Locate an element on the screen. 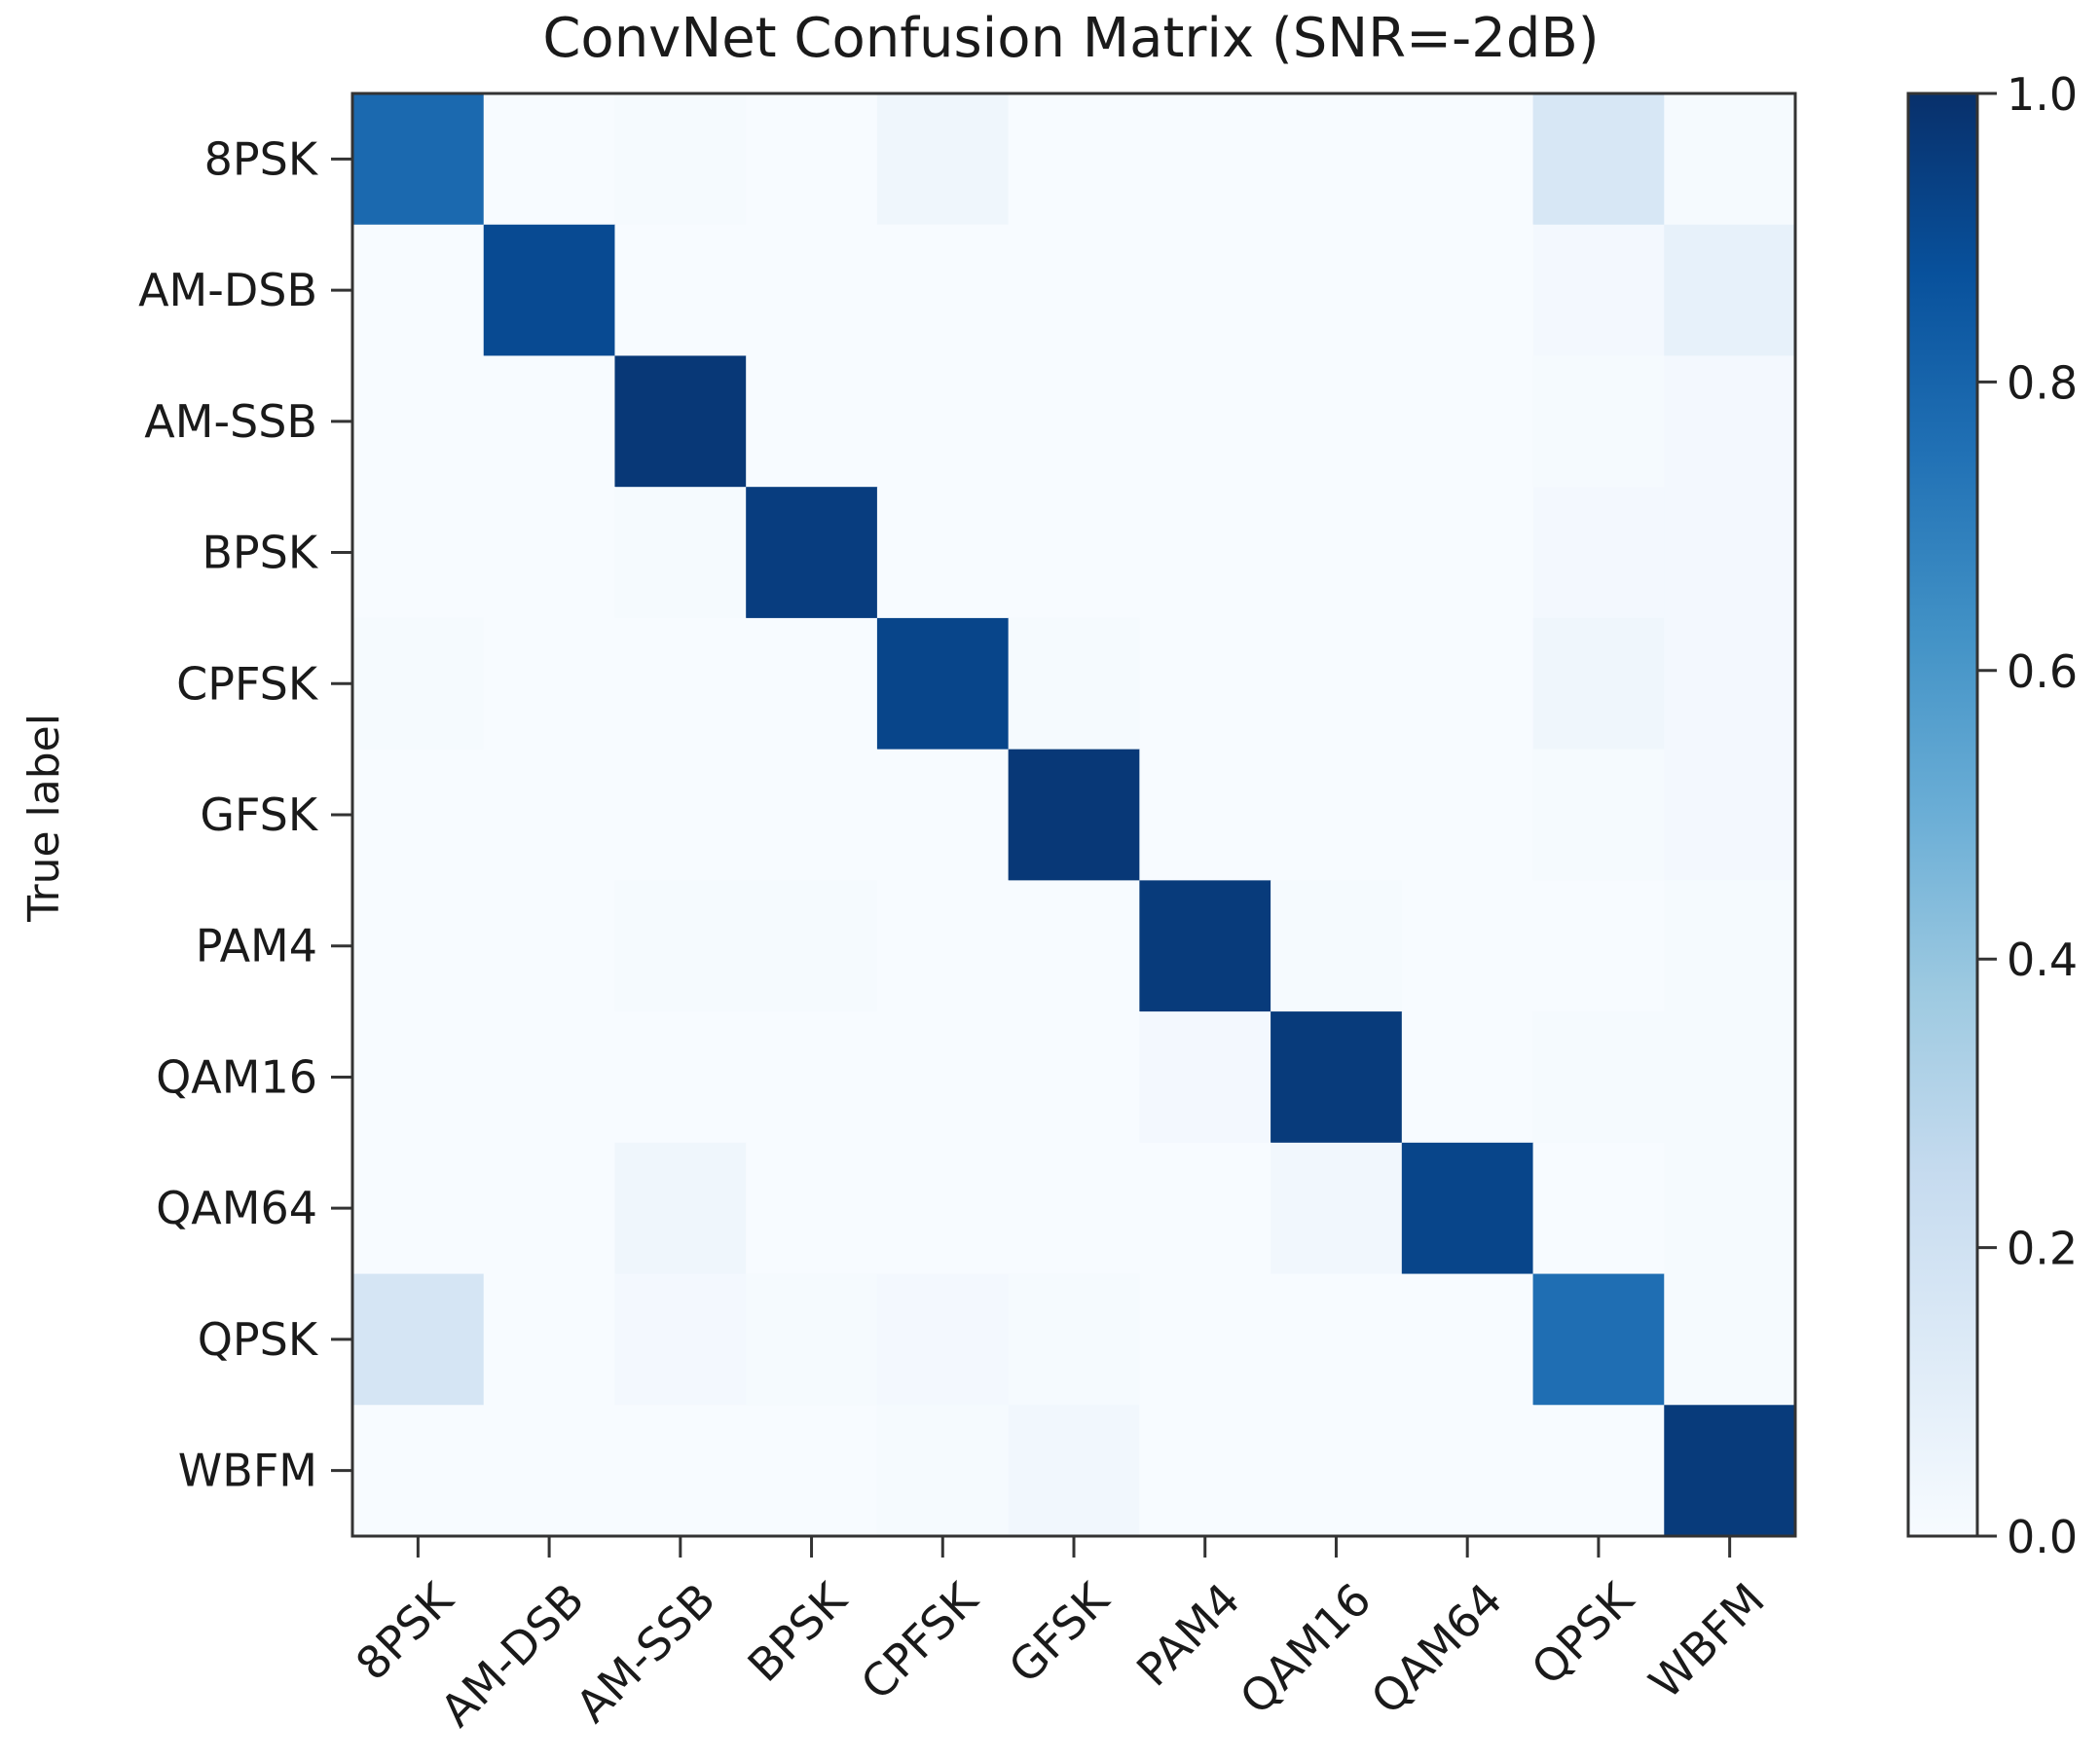 The image size is (2100, 1760). heatmap-cell-gfsk-8psk is located at coordinates (418, 815).